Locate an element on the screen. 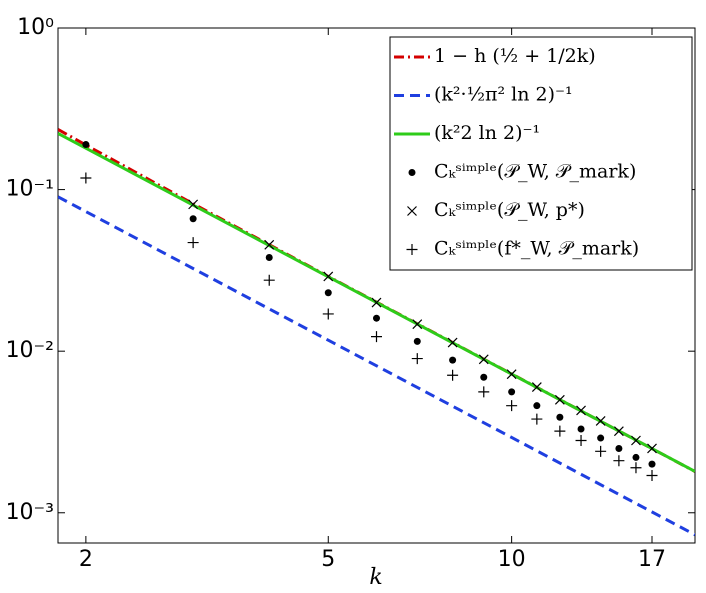 The image size is (706, 593). x-axis-label: k is located at coordinates (375, 577).